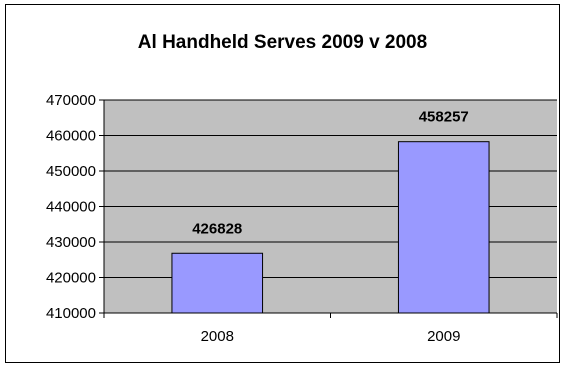 This screenshot has height=368, width=565. I want to click on y-tick-label: 450000, so click(71, 171).